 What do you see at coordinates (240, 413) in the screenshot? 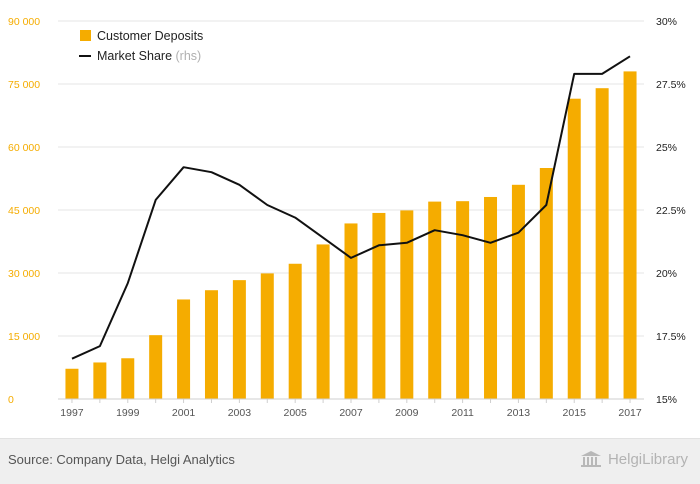
I see `x-axis-tick-label: 2003` at bounding box center [240, 413].